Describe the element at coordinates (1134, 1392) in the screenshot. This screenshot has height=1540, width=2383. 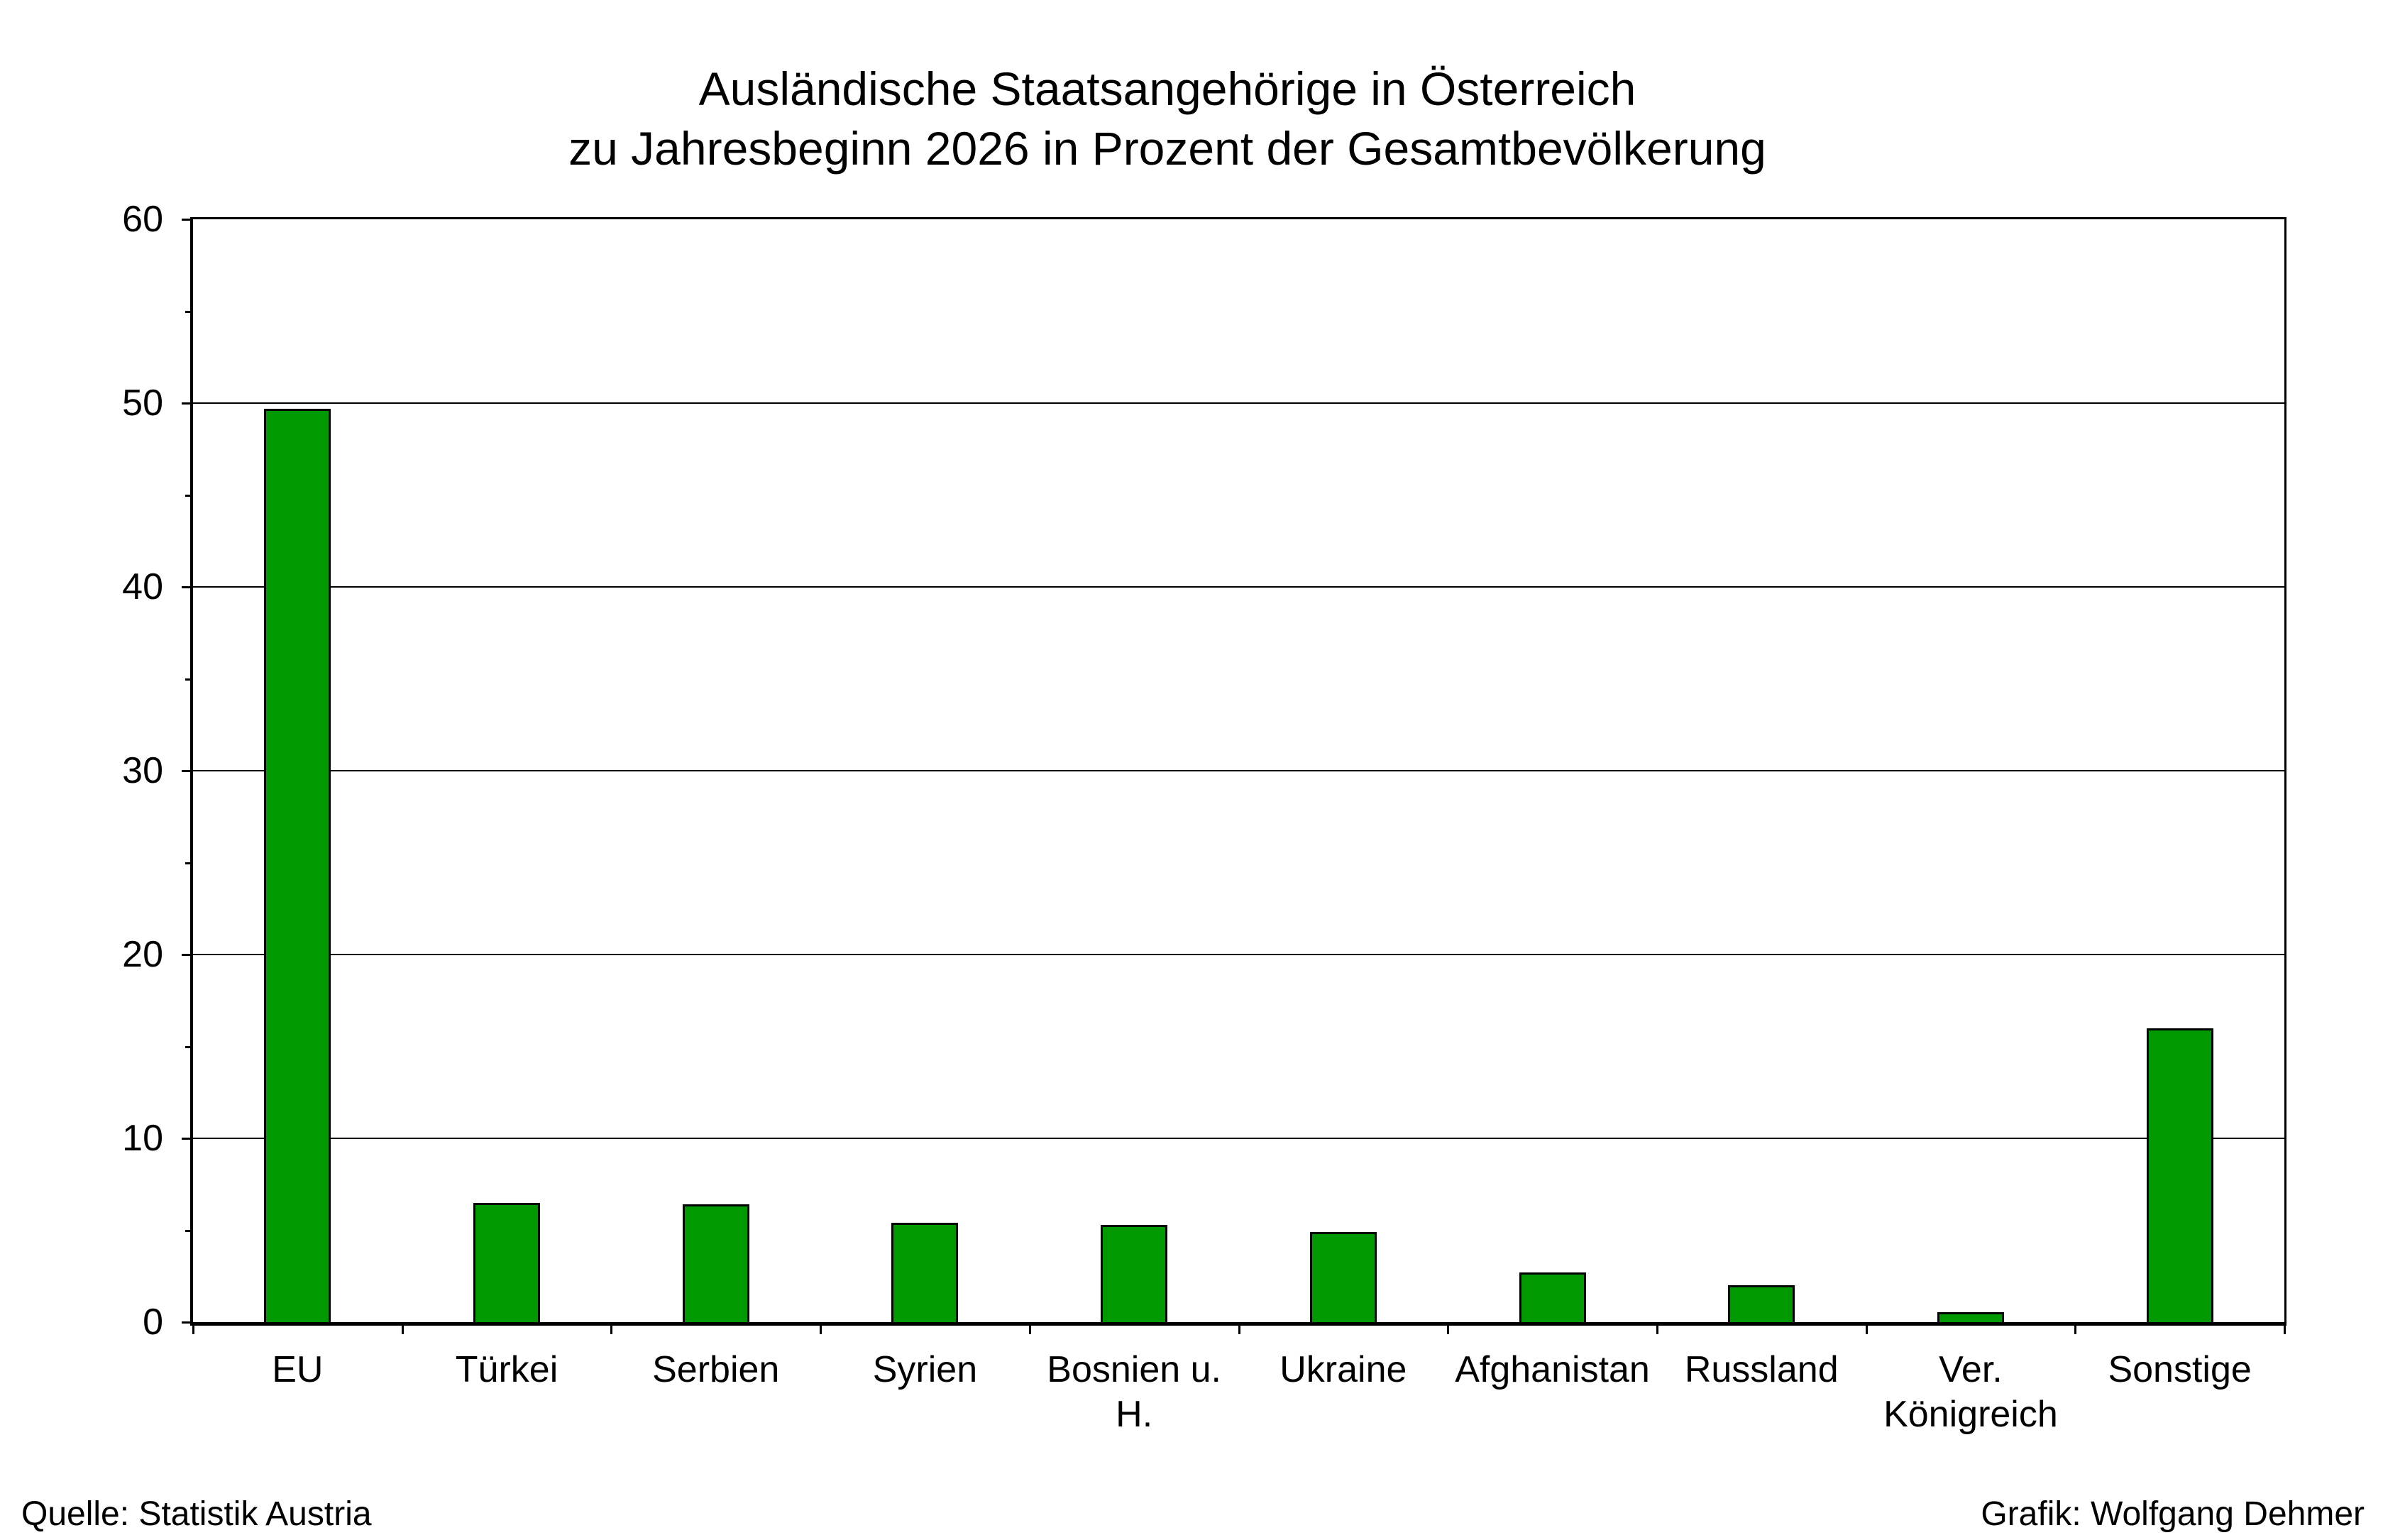
I see `x-axis-label: Bosnien u. H.` at that location.